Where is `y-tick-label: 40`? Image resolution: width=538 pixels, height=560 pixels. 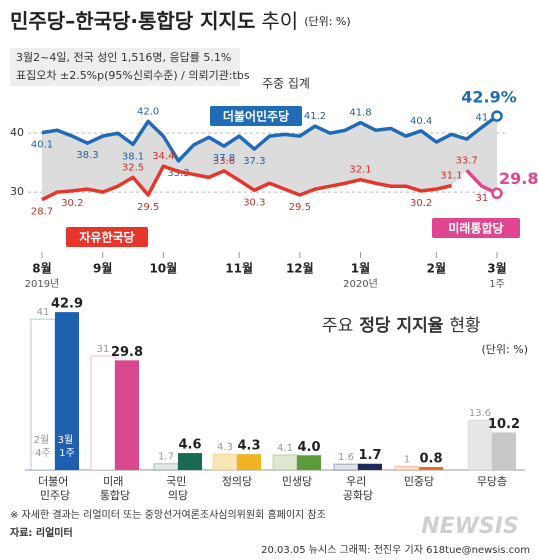
y-tick-label: 40 is located at coordinates (17, 132).